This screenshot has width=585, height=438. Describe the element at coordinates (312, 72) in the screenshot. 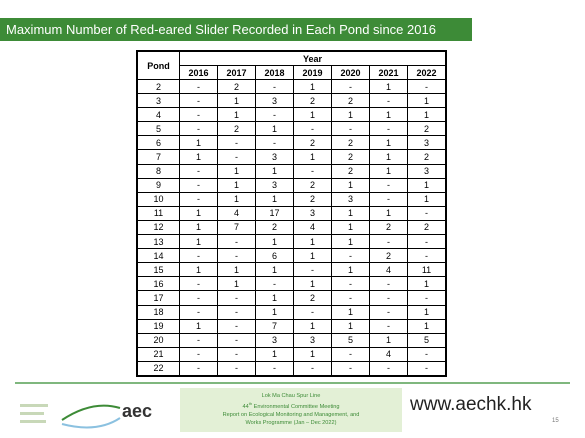

I see `column-header: 2019` at that location.